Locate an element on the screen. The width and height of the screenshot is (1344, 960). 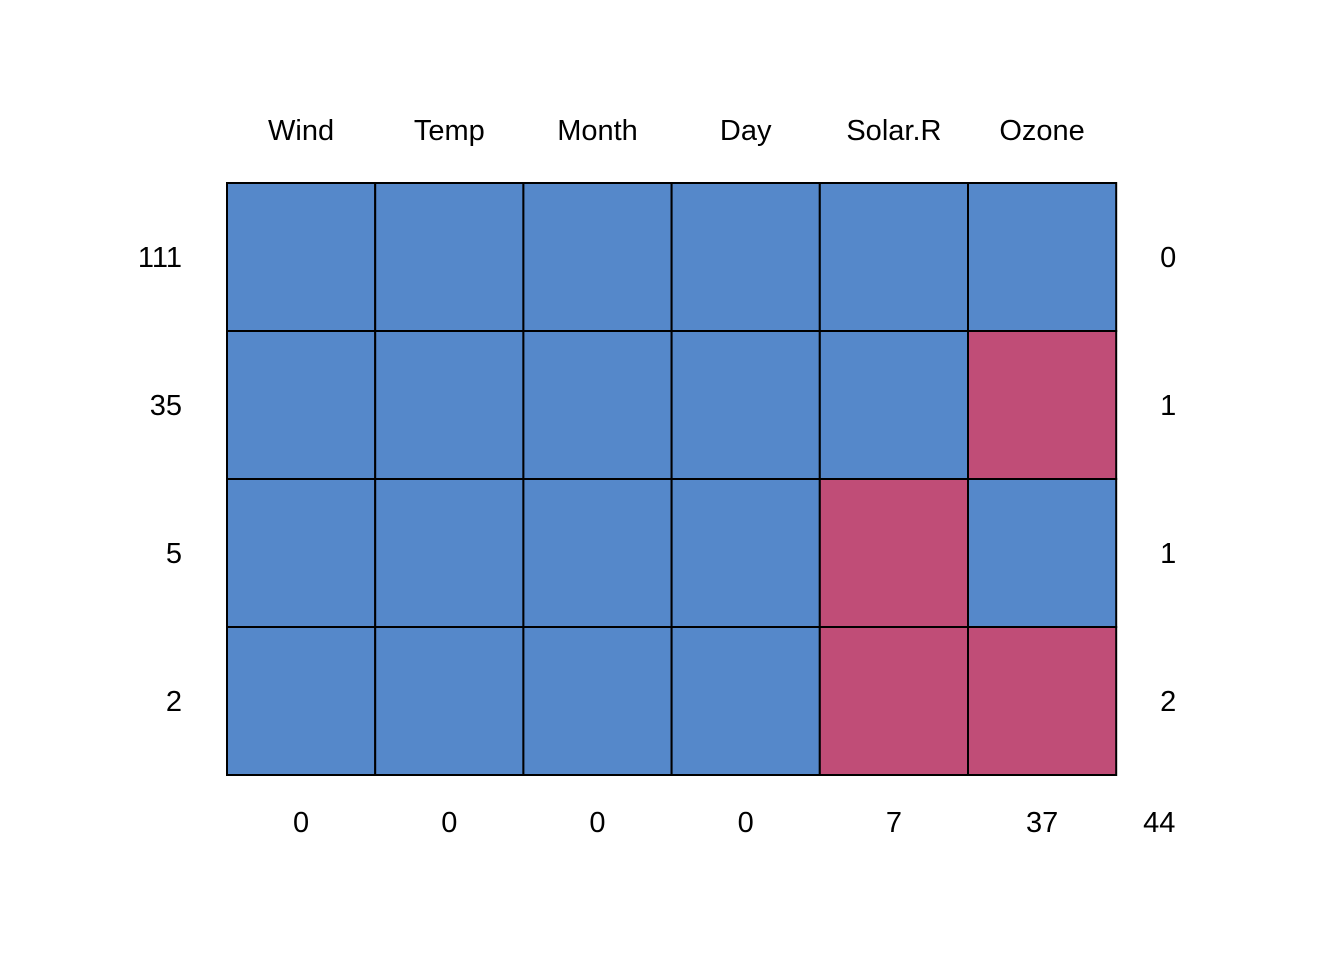
column-header: Ozone is located at coordinates (1041, 131).